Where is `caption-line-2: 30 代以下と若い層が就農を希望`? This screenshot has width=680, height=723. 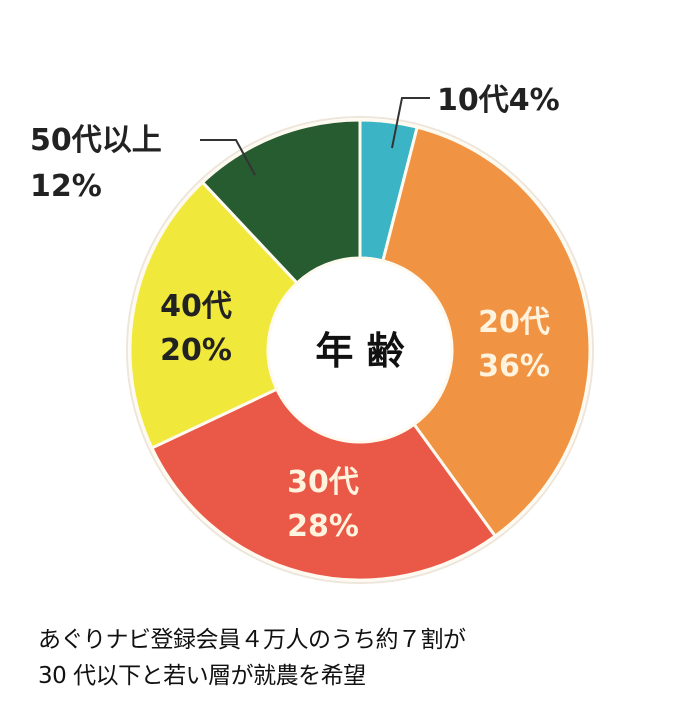 caption-line-2: 30 代以下と若い層が就農を希望 is located at coordinates (202, 676).